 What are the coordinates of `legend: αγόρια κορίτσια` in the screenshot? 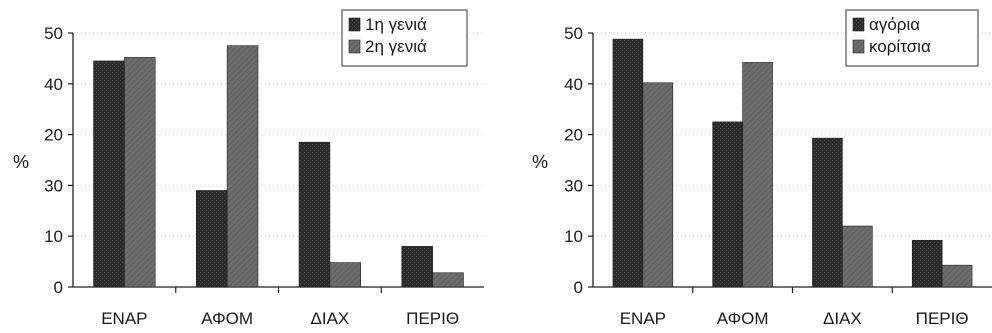 It's located at (912, 38).